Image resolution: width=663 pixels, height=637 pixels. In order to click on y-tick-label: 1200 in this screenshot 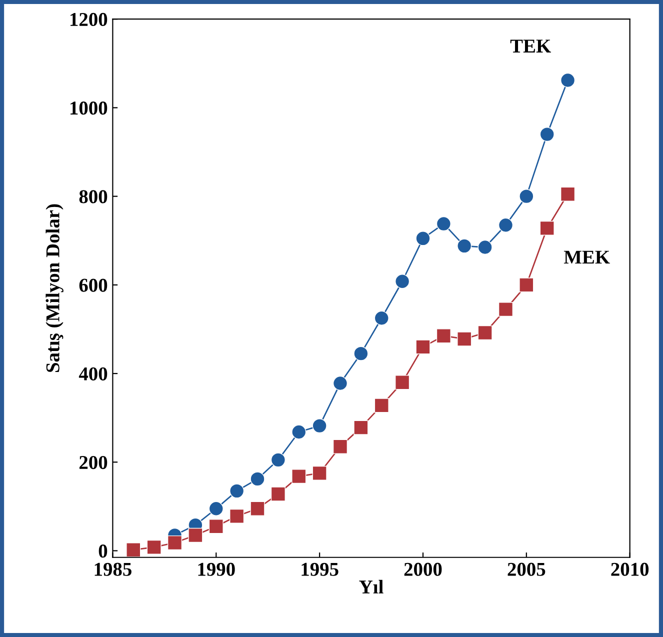, I will do `click(89, 19)`.